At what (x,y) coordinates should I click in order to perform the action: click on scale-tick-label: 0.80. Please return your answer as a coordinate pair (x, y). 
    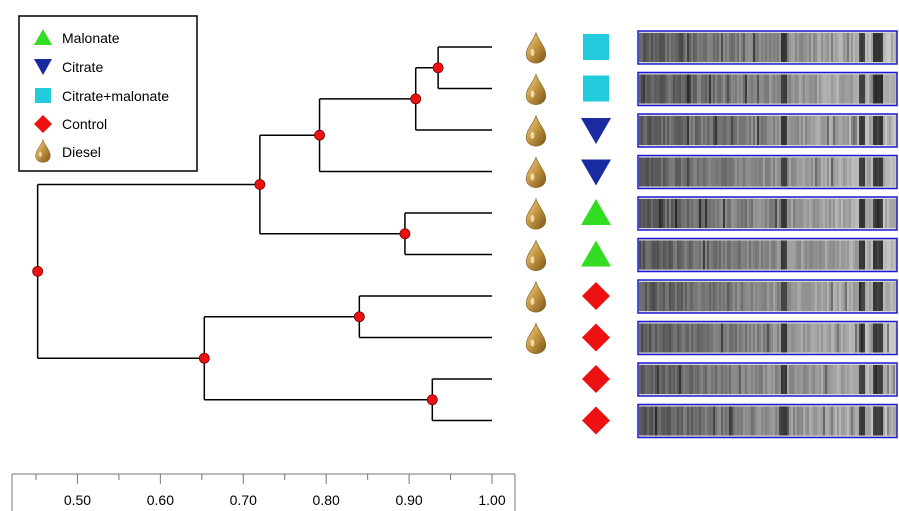
    Looking at the image, I should click on (326, 500).